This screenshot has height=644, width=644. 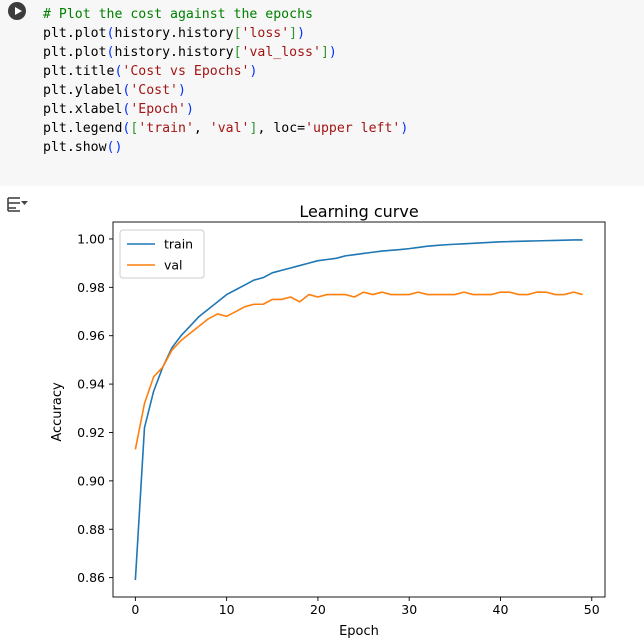 I want to click on code-token: 'Epoch', so click(x=158, y=109).